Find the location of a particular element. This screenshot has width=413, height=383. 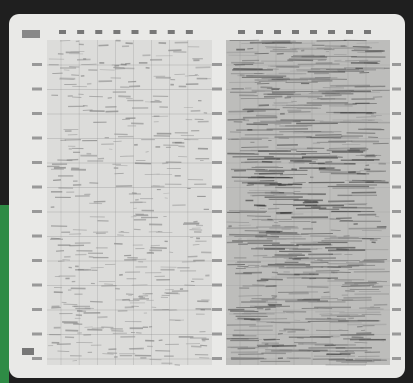

corner-label-blob is located at coordinates (31, 34).